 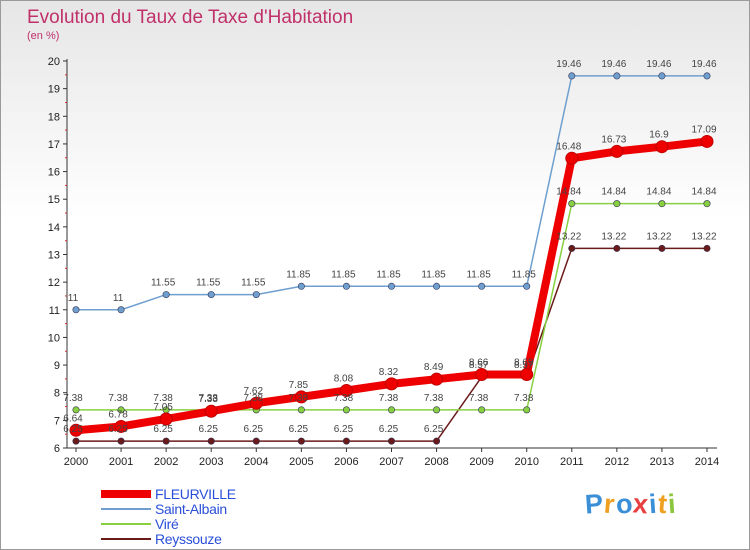 I want to click on y-tick-label: 16, so click(x=54, y=173).